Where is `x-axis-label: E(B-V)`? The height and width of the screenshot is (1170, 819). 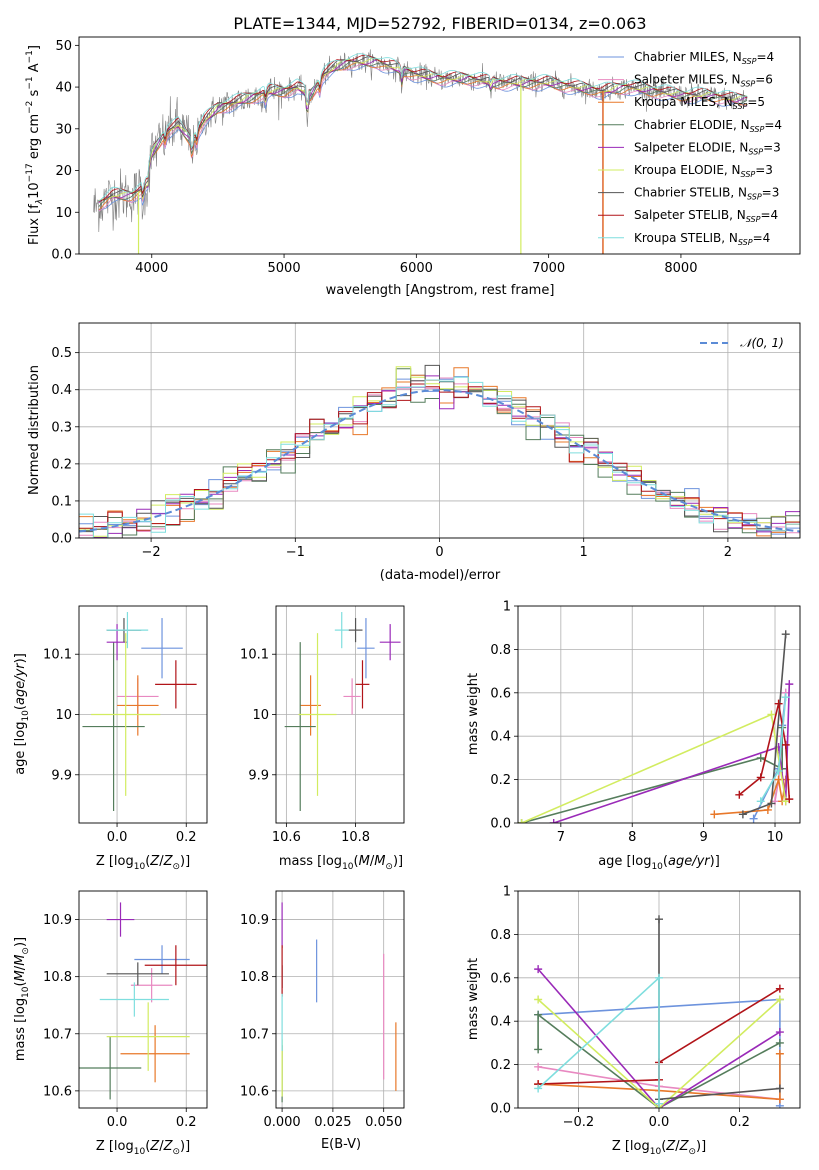
x-axis-label: E(B-V) is located at coordinates (341, 1144).